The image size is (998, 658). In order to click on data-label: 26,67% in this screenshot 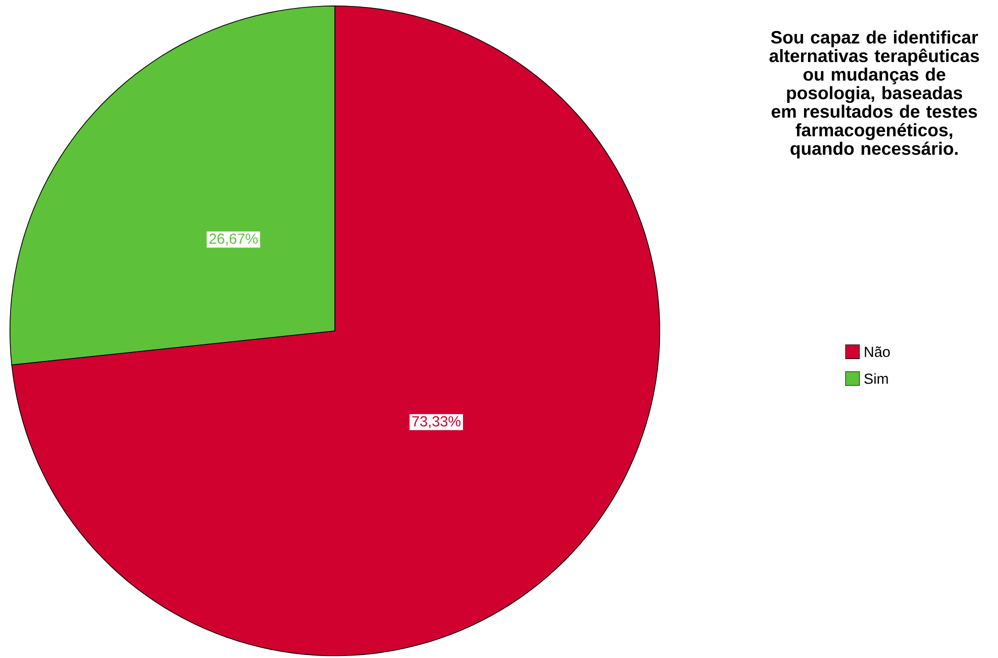, I will do `click(233, 240)`.